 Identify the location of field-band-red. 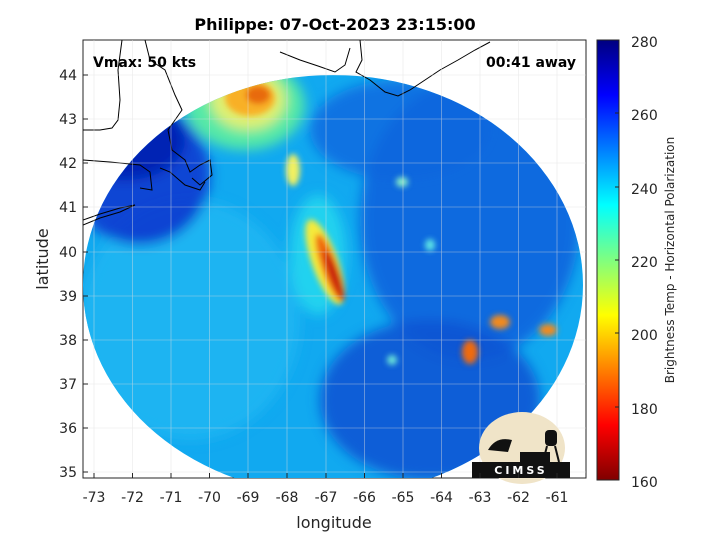
(334, 275).